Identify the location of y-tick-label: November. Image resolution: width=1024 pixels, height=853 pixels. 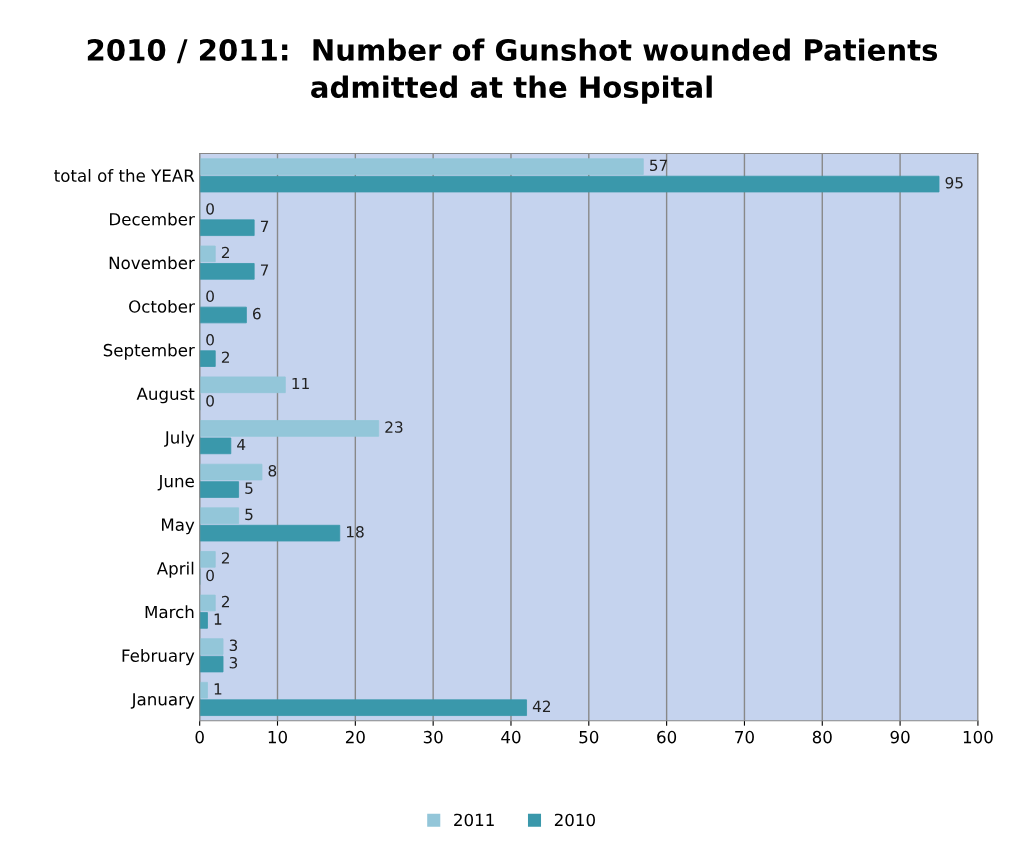
(152, 263).